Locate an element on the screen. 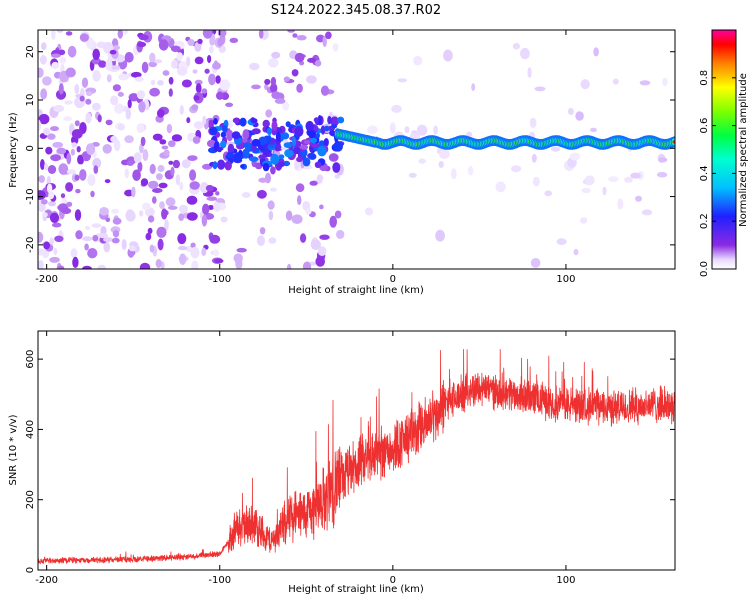 This screenshot has height=600, width=750. y-tick-label: -20 is located at coordinates (30, 245).